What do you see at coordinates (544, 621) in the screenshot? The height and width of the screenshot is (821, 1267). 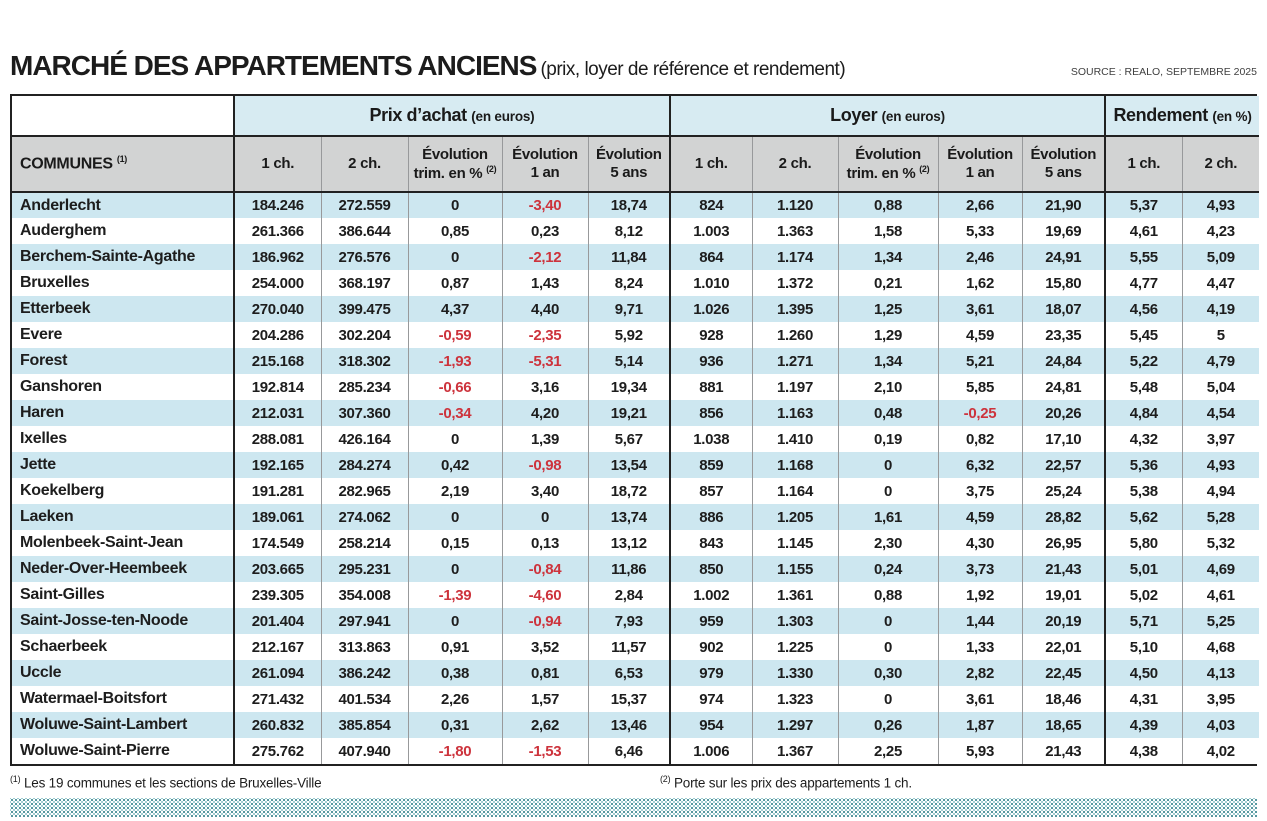 I see `value-cell: -0,94` at bounding box center [544, 621].